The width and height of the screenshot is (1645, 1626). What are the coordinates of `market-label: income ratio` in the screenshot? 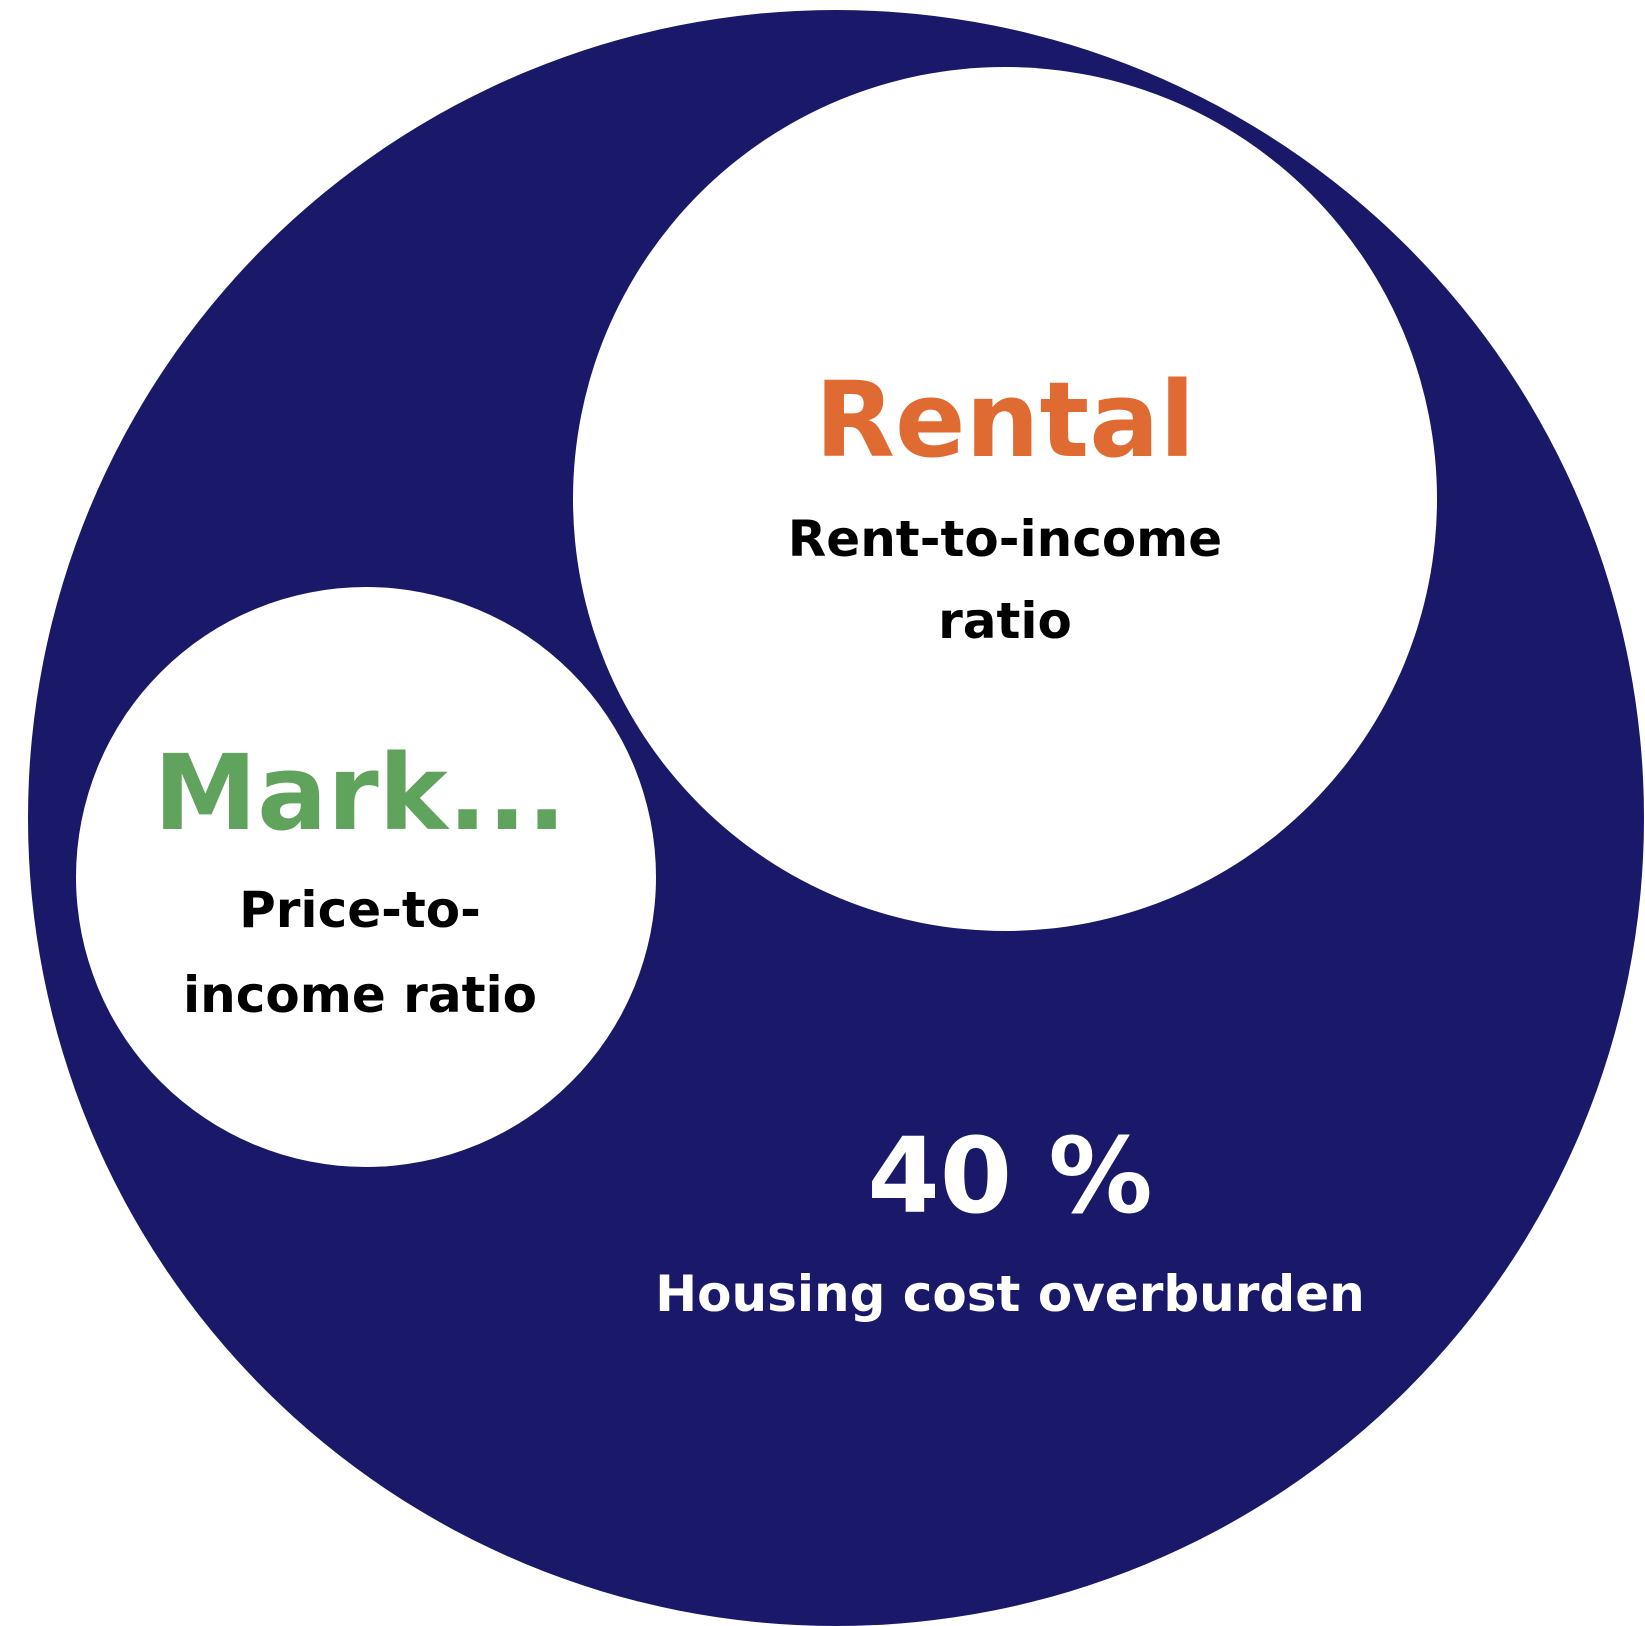 It's located at (360, 995).